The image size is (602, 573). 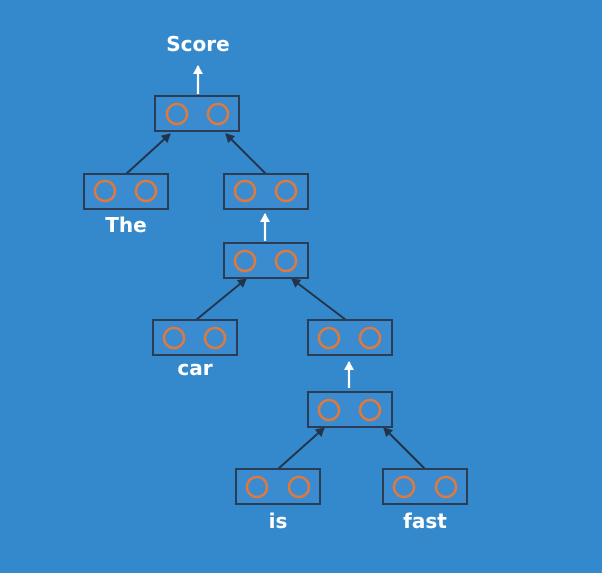 I want to click on node-car-fast-comb, so click(x=266, y=260).